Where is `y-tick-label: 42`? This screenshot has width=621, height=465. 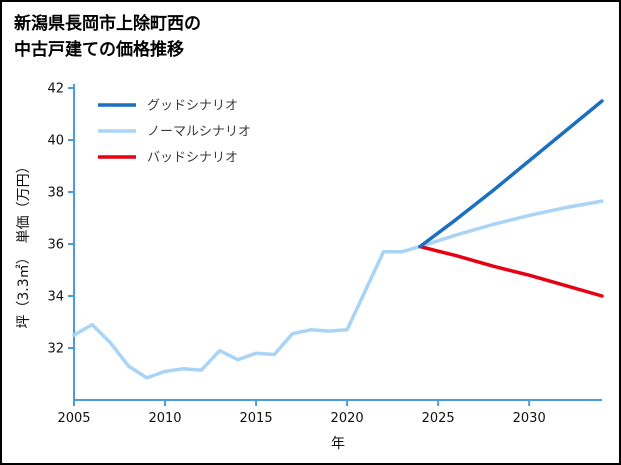 y-tick-label: 42 is located at coordinates (55, 89).